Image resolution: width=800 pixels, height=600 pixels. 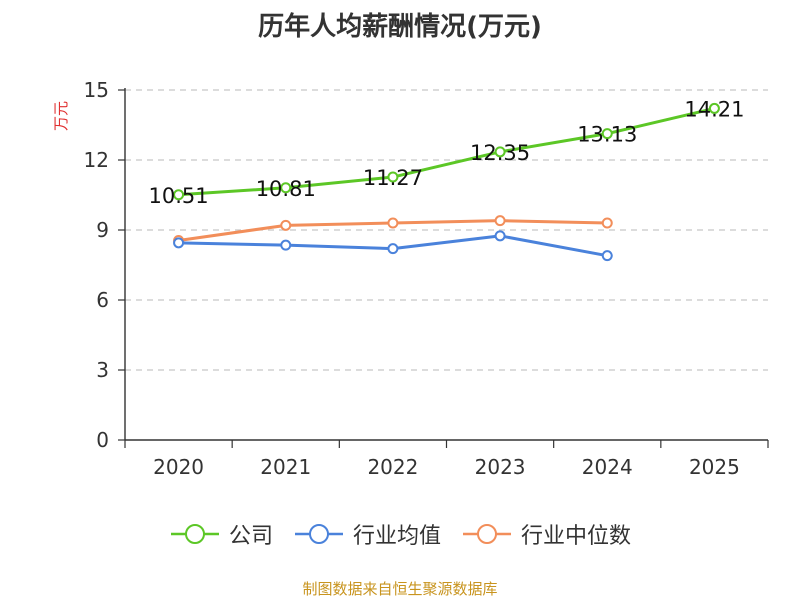 What do you see at coordinates (400, 589) in the screenshot?
I see `data-source: 制图数据来自恒生聚源数据库` at bounding box center [400, 589].